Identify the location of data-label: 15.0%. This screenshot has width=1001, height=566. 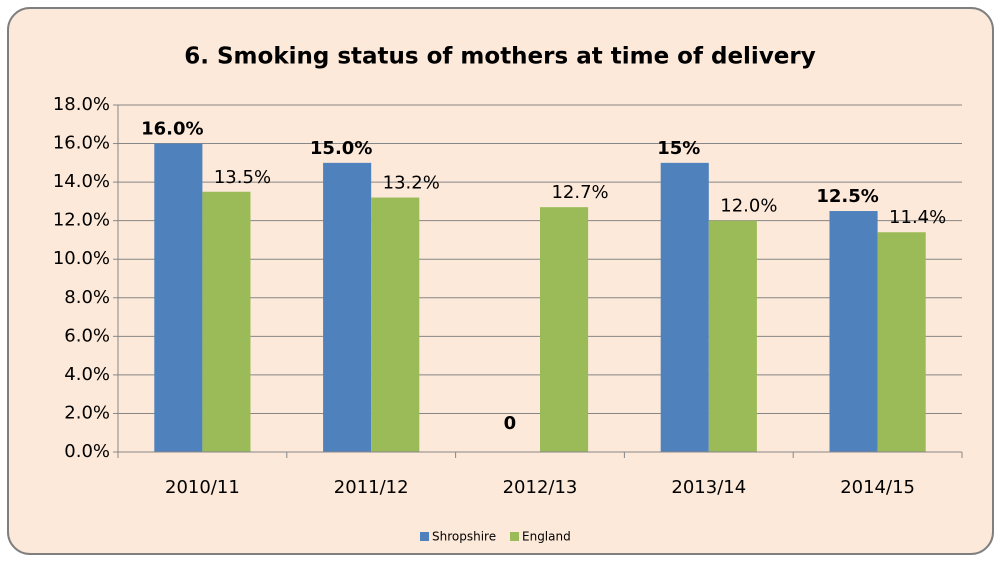
(341, 148).